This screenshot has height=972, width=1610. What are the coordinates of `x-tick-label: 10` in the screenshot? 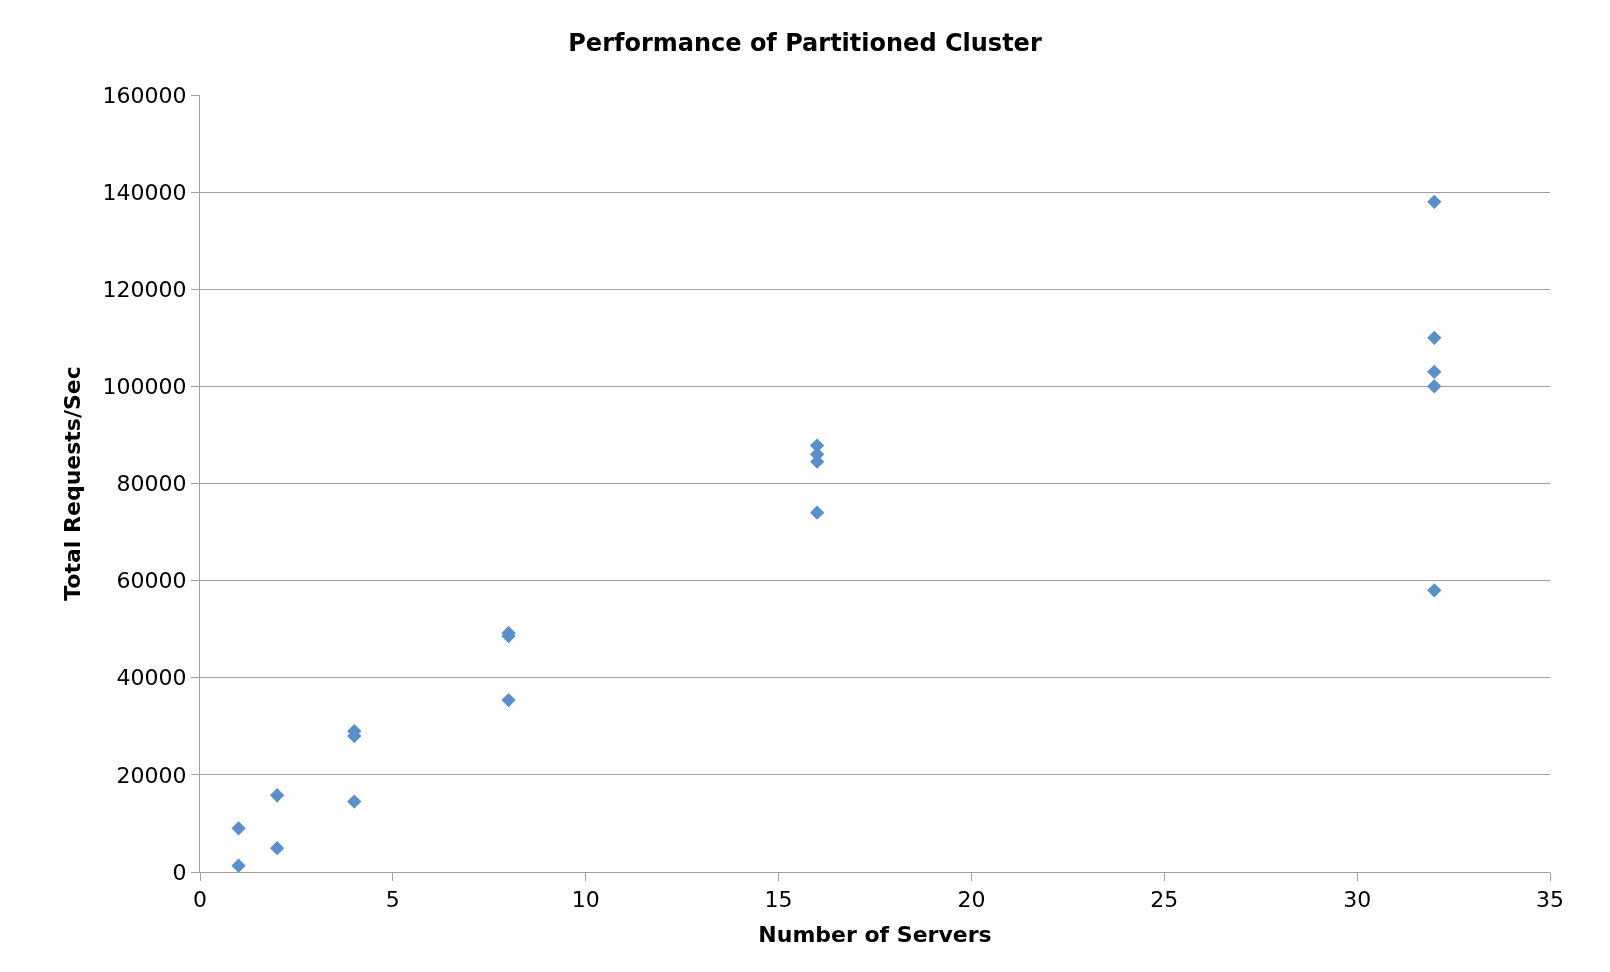 It's located at (585, 900).